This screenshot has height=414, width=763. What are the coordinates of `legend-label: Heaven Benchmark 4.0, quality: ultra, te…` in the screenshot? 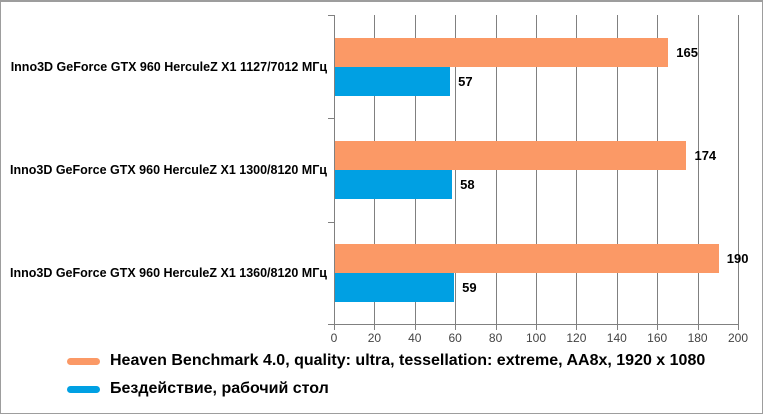 It's located at (408, 360).